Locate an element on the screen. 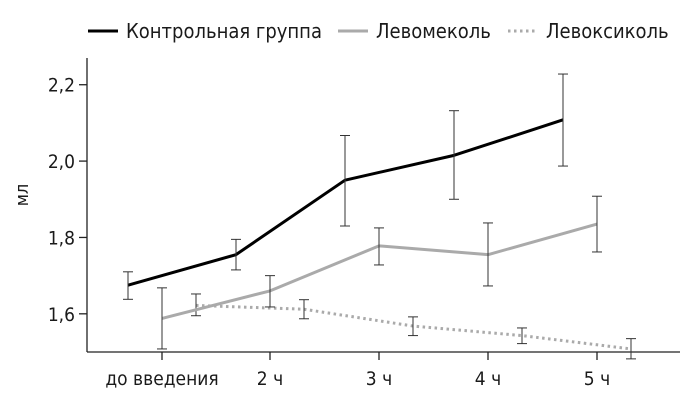 Image resolution: width=692 pixels, height=407 pixels. x-tick-label: 3 ч is located at coordinates (379, 379).